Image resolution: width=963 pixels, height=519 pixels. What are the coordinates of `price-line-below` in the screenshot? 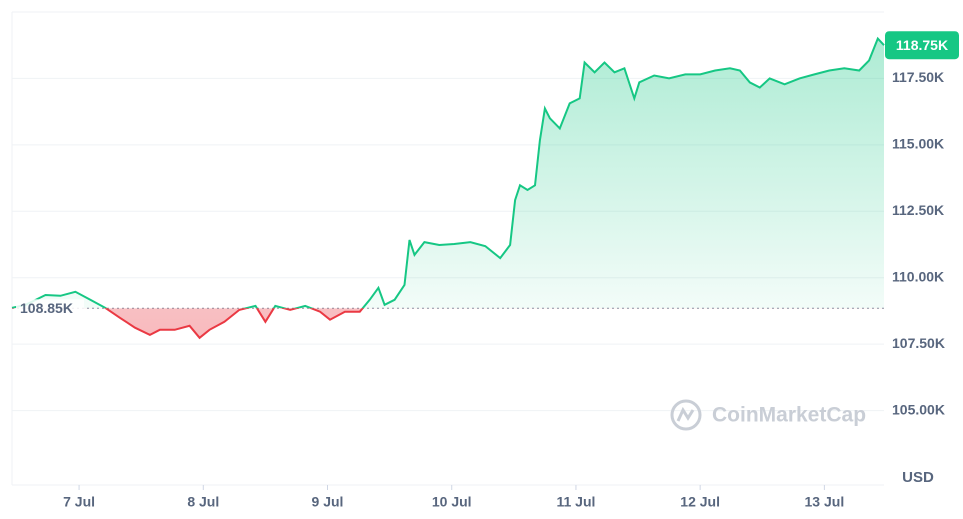 It's located at (188, 324).